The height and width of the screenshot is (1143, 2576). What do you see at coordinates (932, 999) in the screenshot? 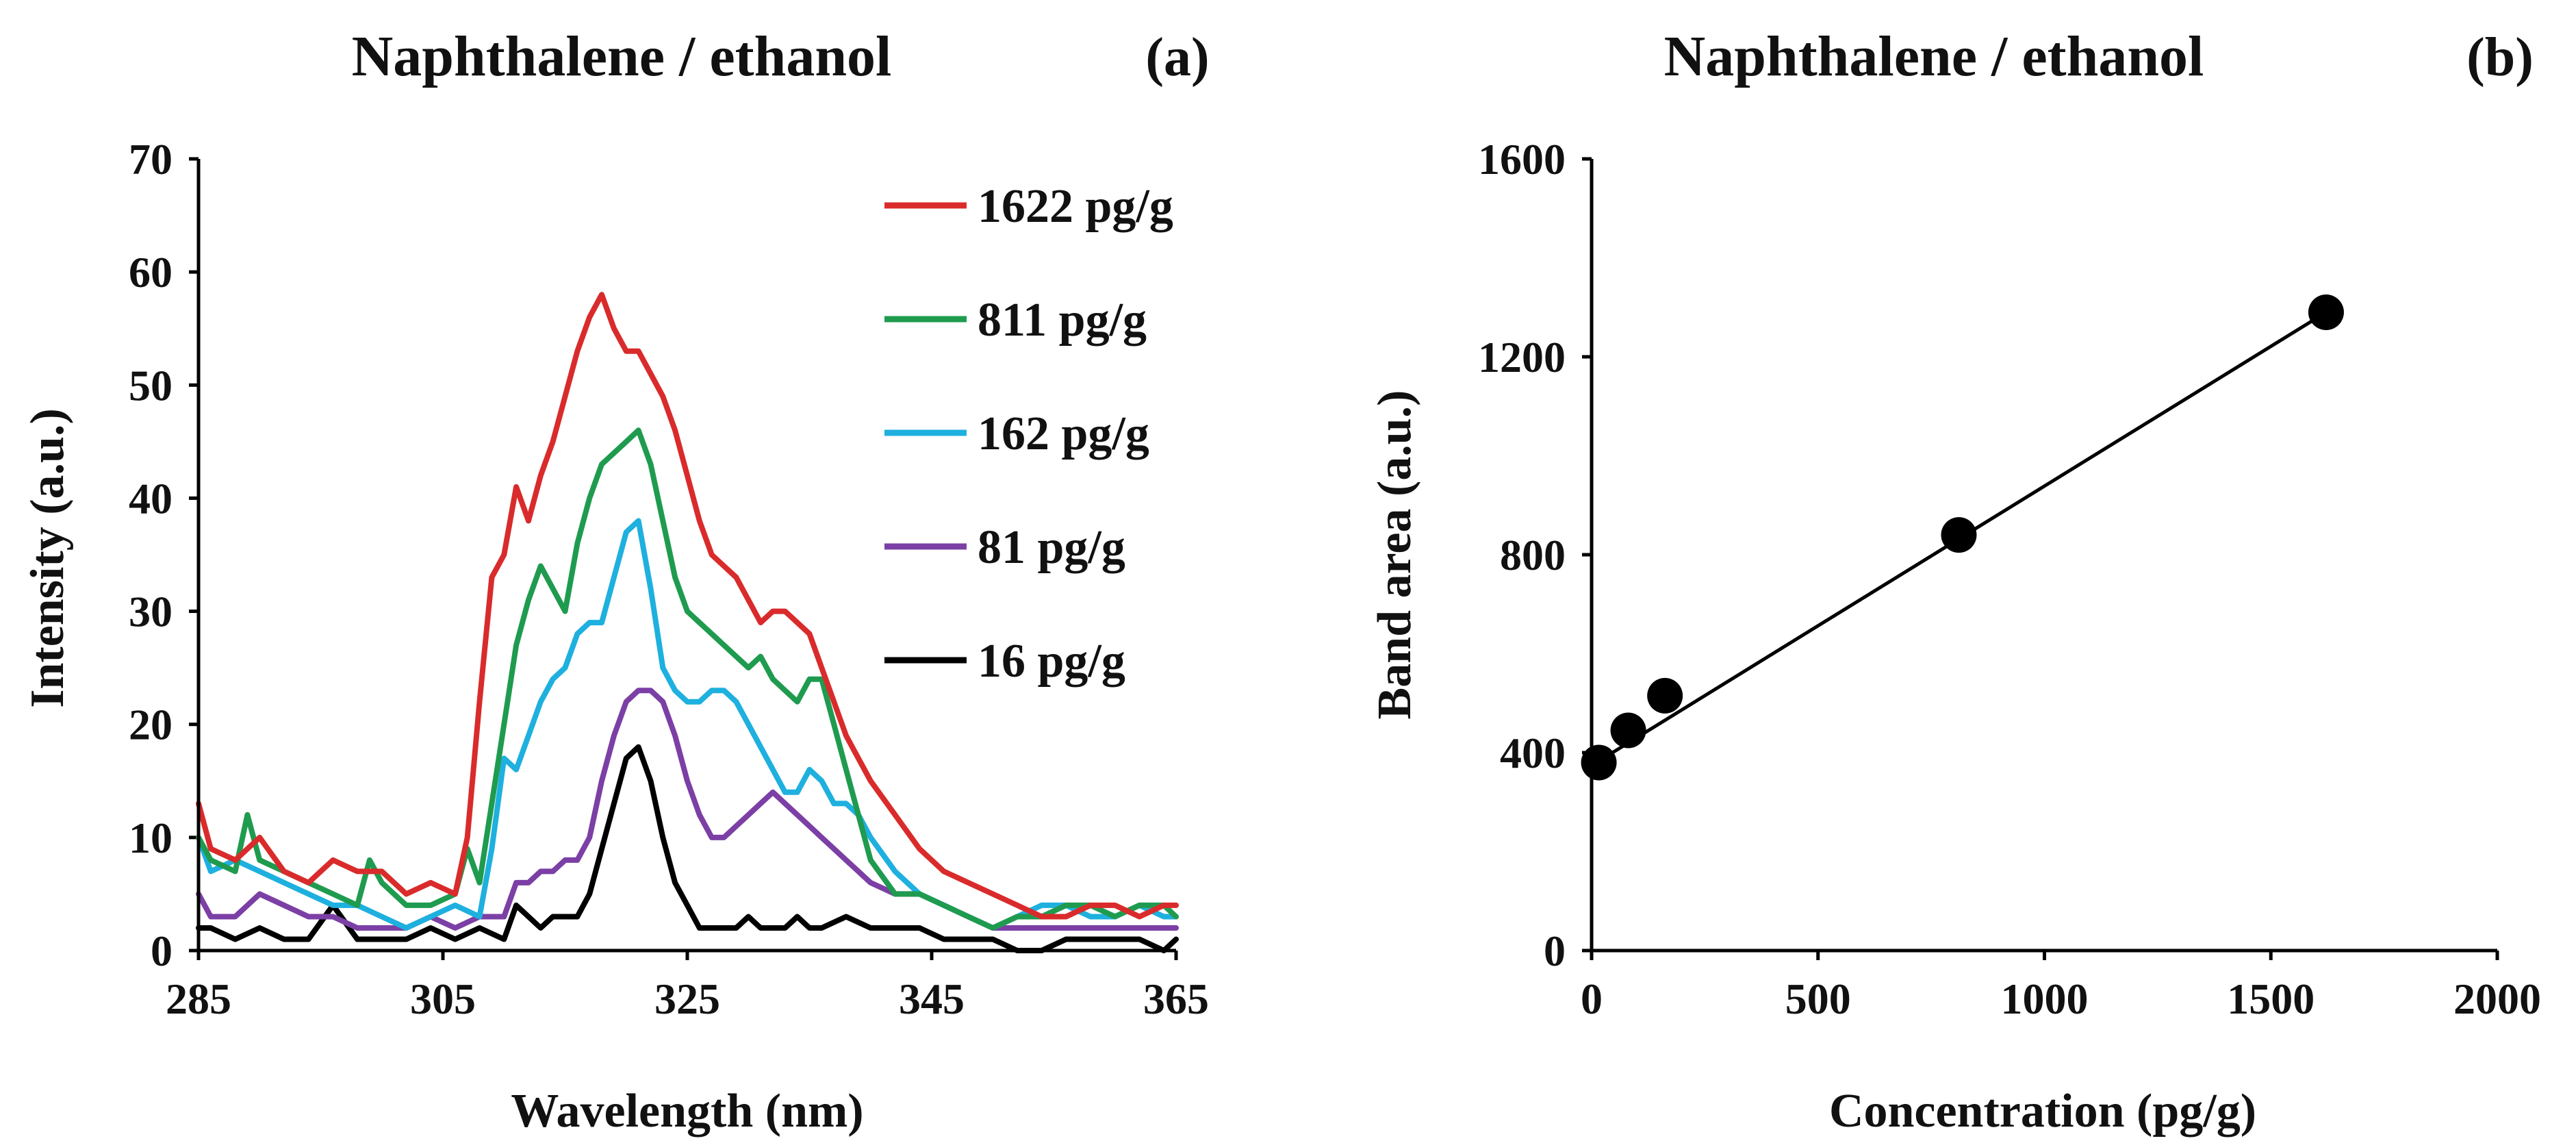
I see `x-tick-label: 345` at bounding box center [932, 999].